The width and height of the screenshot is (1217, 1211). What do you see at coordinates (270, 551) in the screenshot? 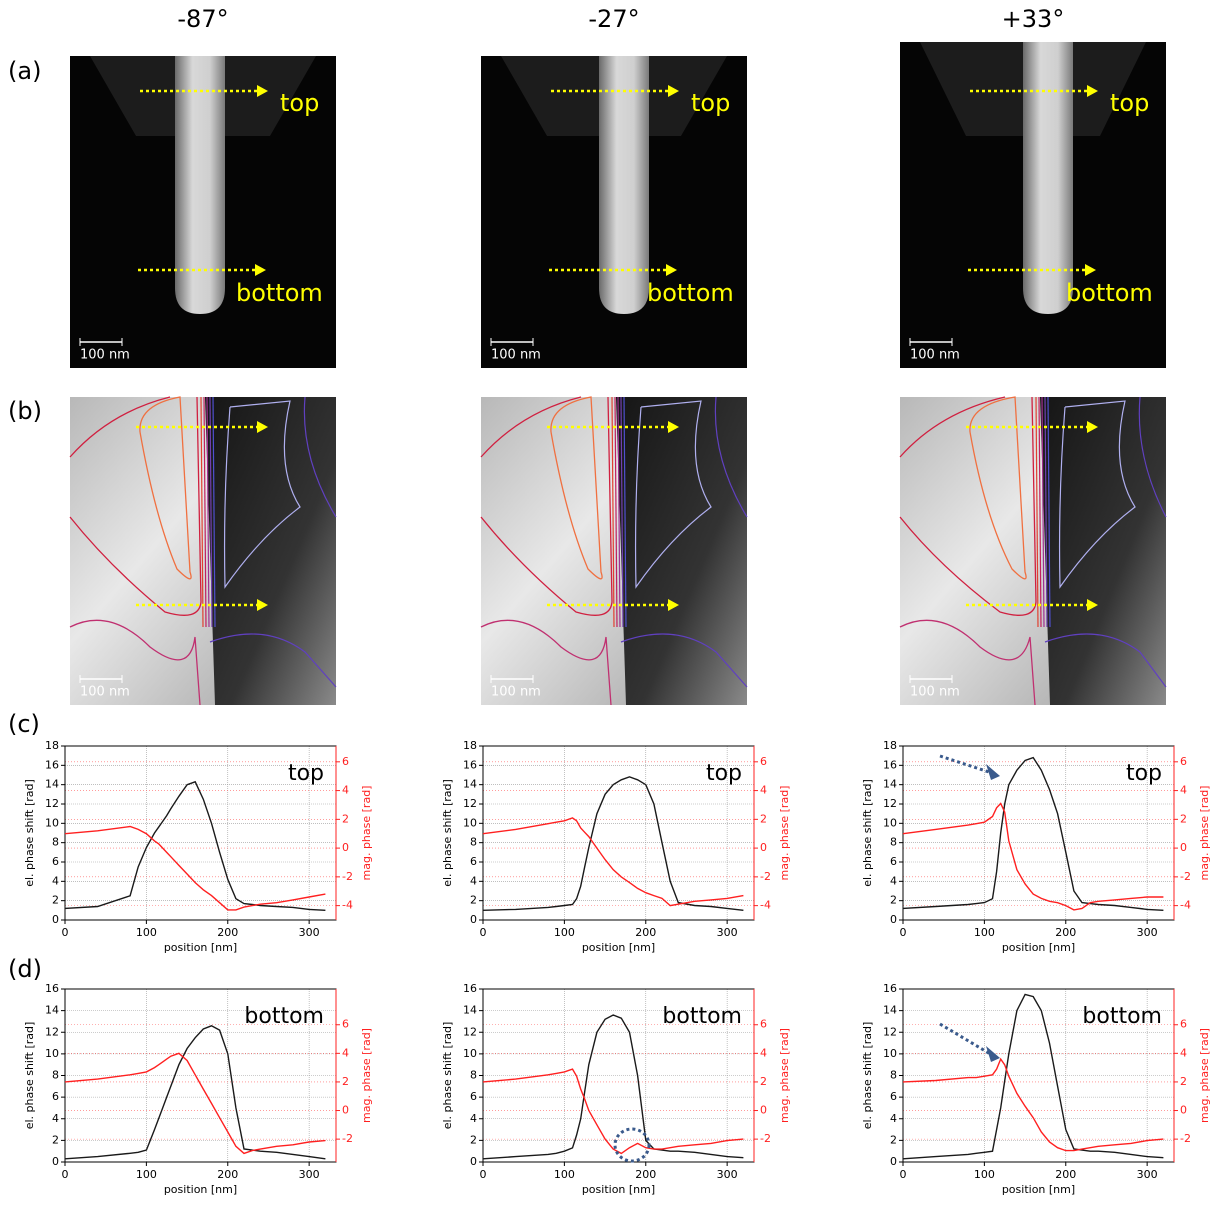
I see `dark-region` at bounding box center [270, 551].